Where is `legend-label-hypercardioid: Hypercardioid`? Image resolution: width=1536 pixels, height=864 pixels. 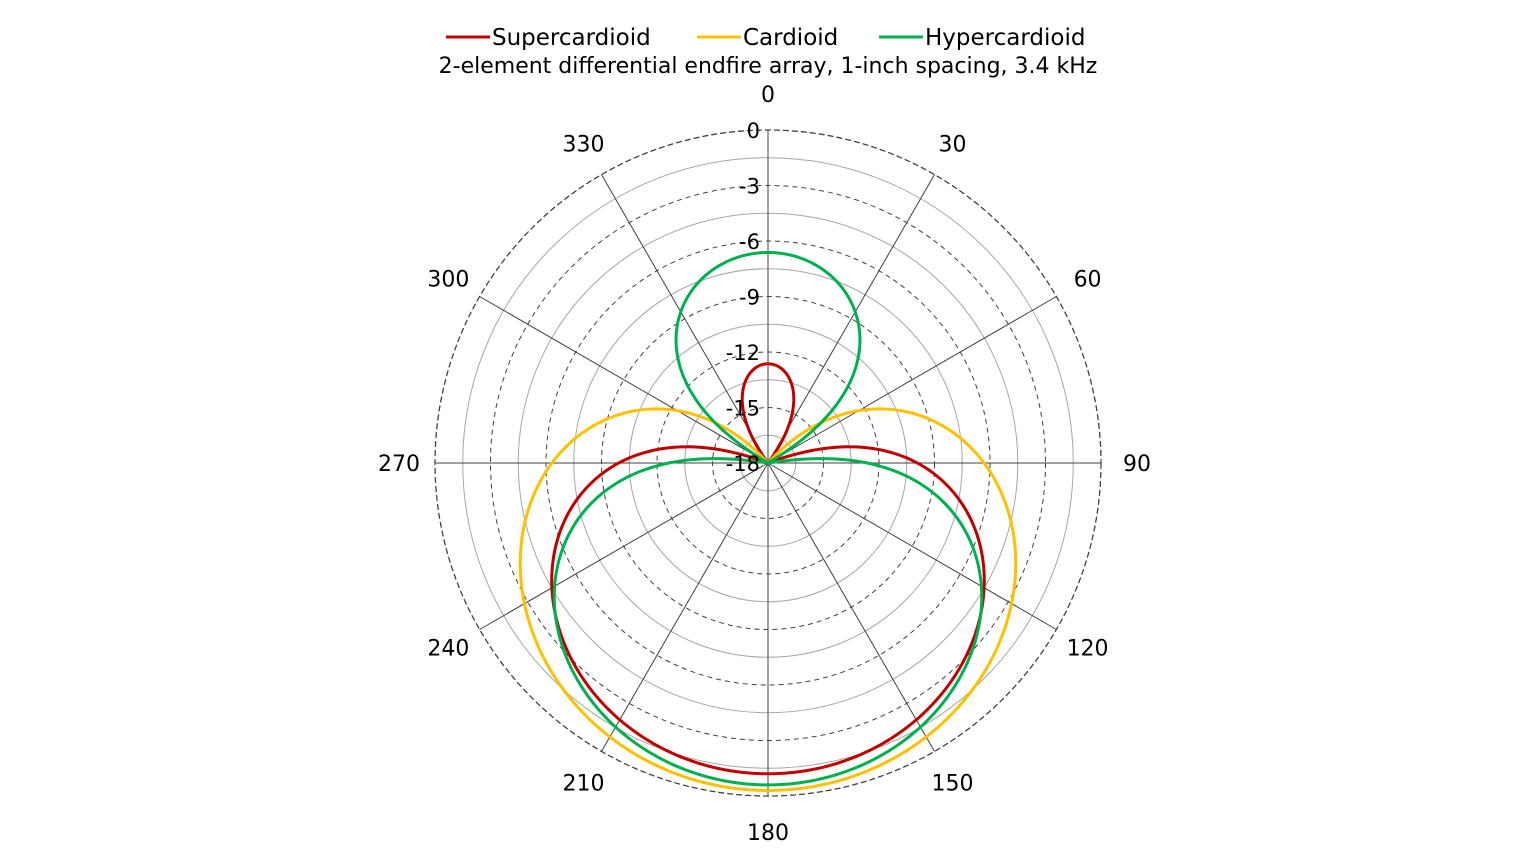 legend-label-hypercardioid: Hypercardioid is located at coordinates (1005, 38).